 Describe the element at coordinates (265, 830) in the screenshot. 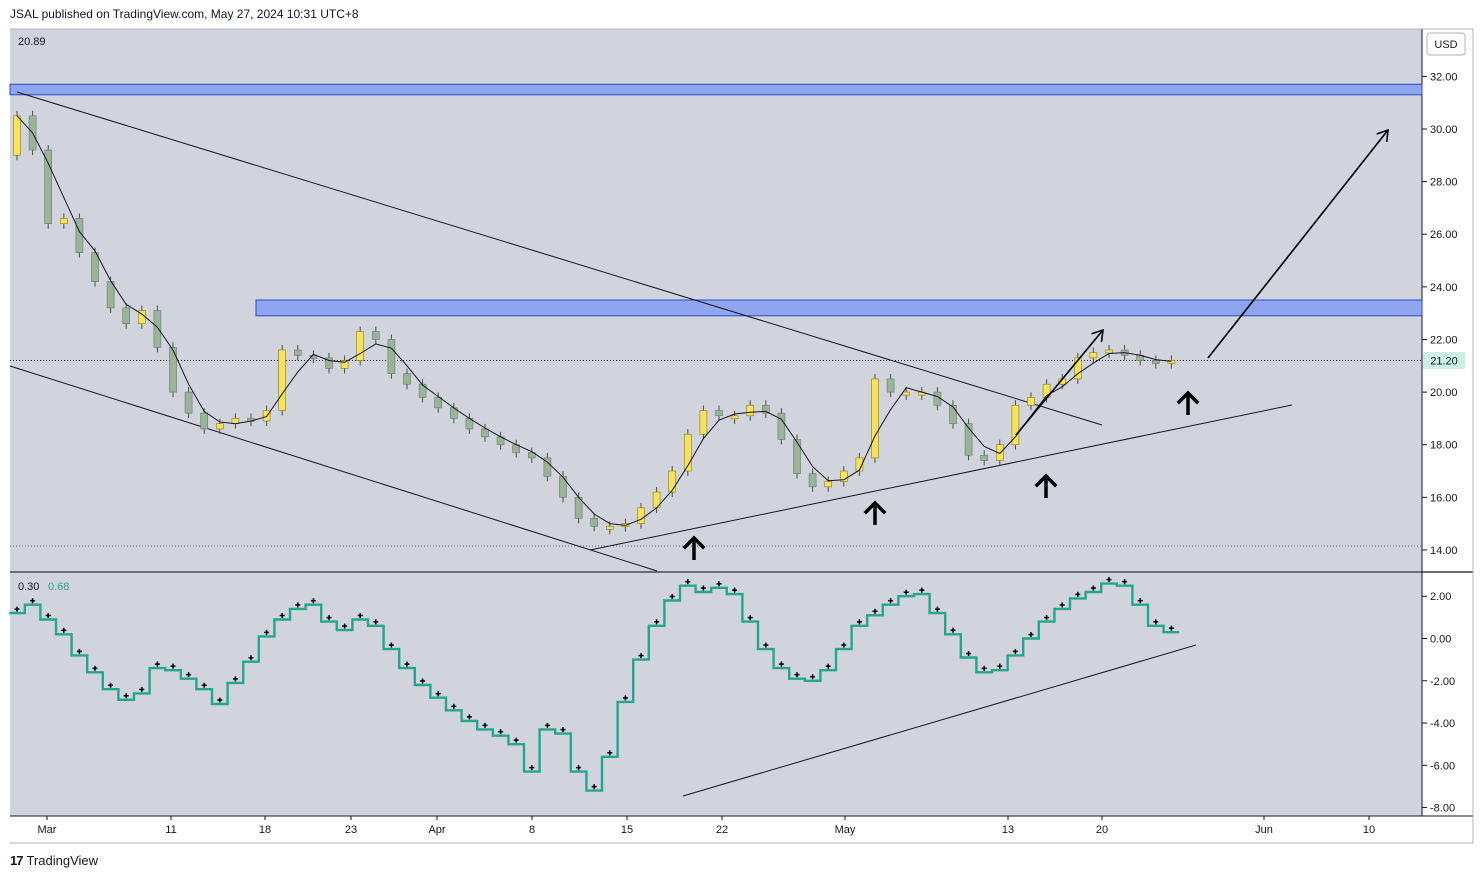

I see `time-tick-label: 18` at that location.